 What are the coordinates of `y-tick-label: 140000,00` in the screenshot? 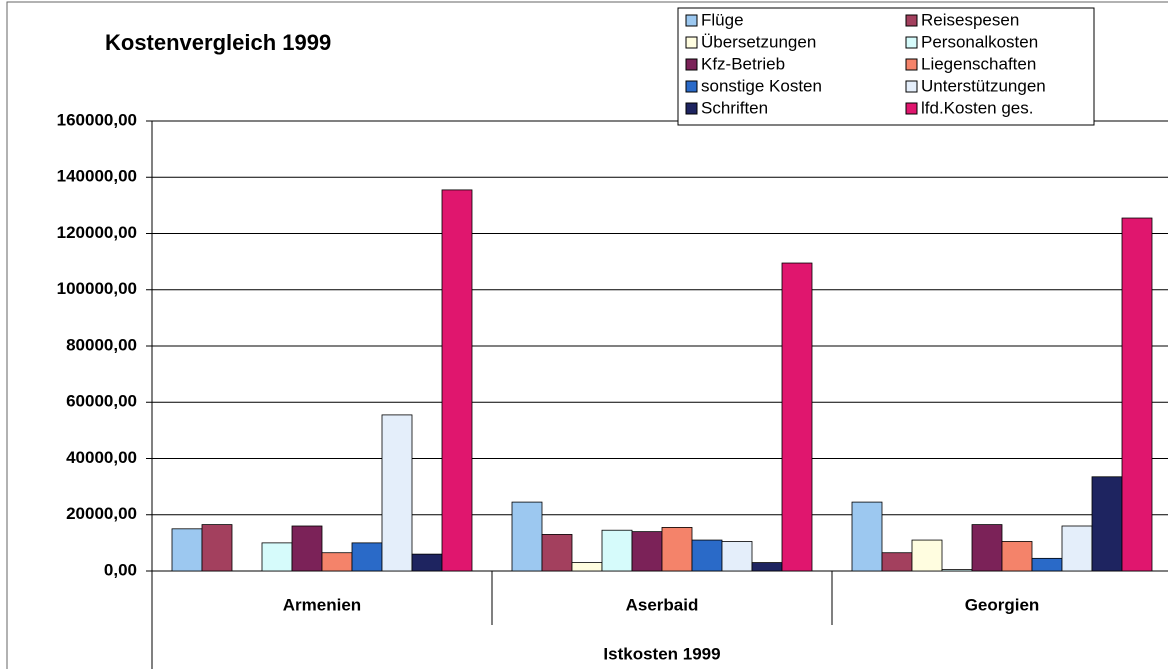 It's located at (97, 176).